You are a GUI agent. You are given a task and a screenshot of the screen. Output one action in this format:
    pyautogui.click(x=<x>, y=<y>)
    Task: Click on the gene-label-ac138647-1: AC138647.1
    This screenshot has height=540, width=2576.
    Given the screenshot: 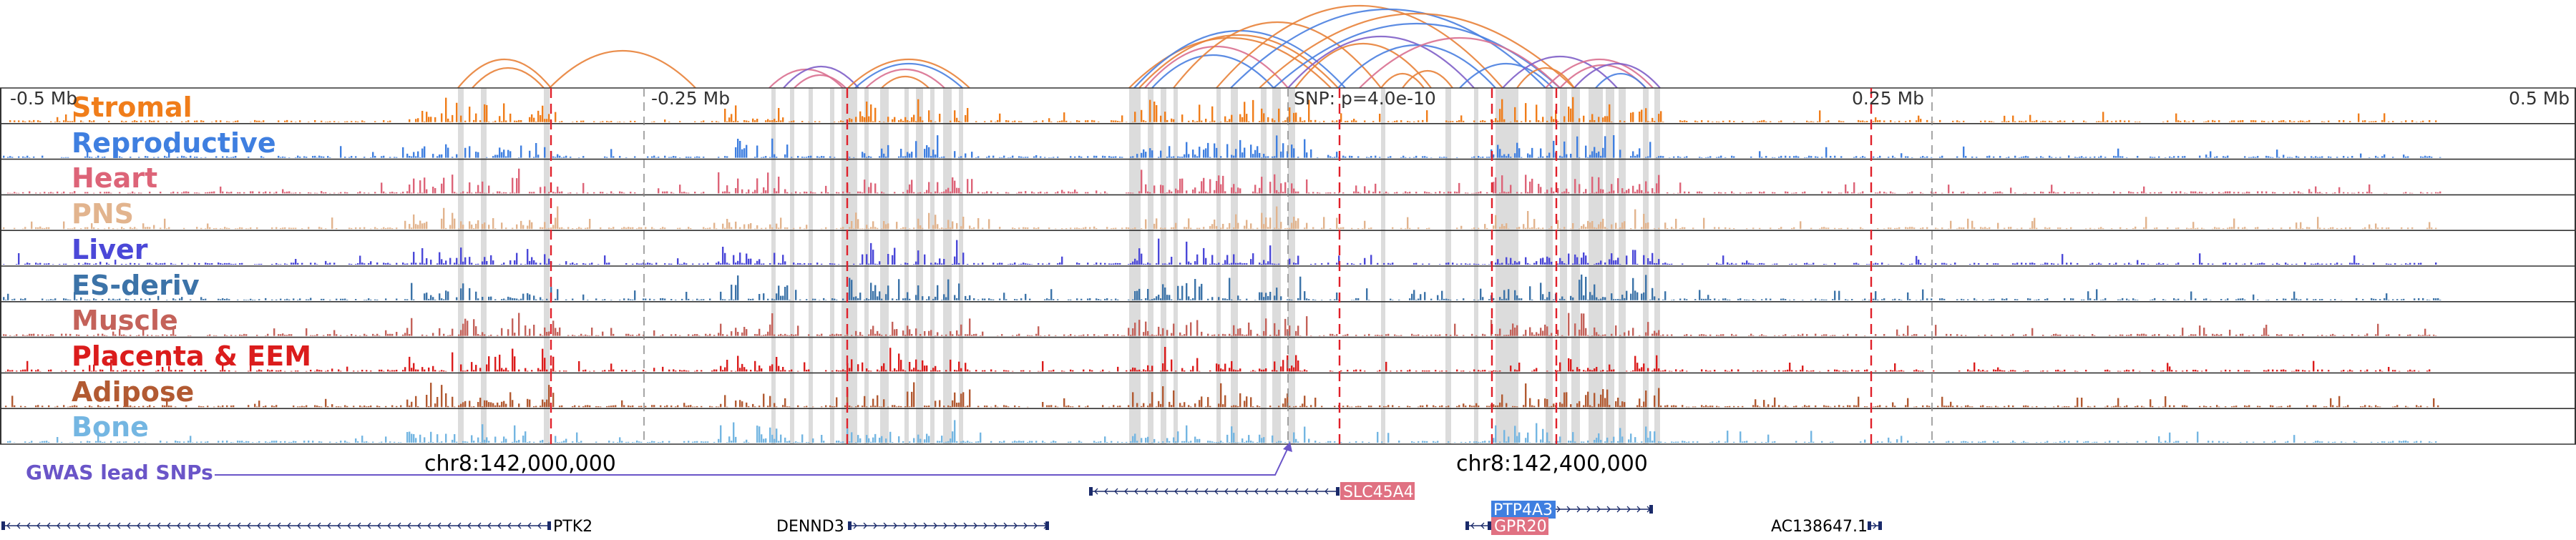 What is the action you would take?
    pyautogui.click(x=1819, y=527)
    